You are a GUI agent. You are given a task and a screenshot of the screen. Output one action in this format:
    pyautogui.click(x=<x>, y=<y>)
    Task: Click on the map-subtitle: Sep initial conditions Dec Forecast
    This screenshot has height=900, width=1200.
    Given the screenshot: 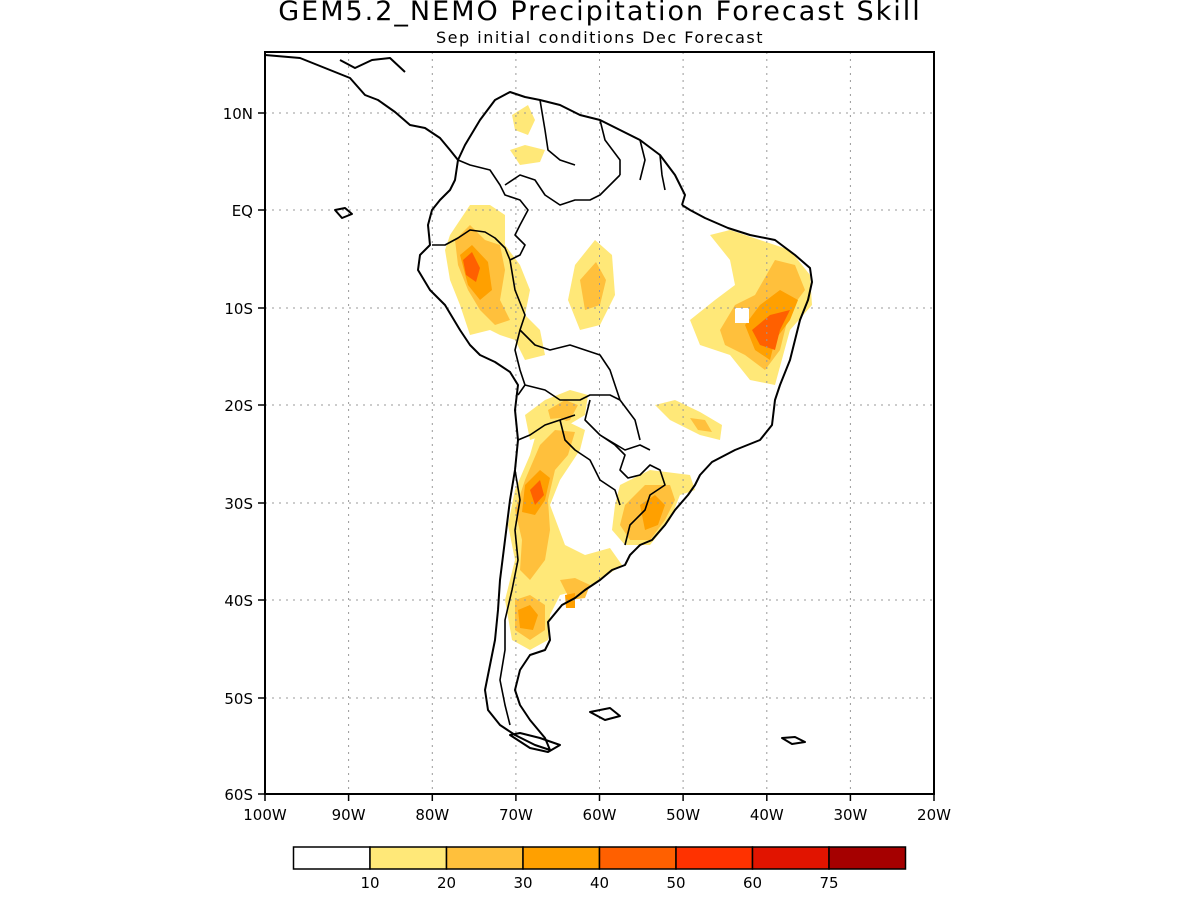 What is the action you would take?
    pyautogui.click(x=600, y=37)
    